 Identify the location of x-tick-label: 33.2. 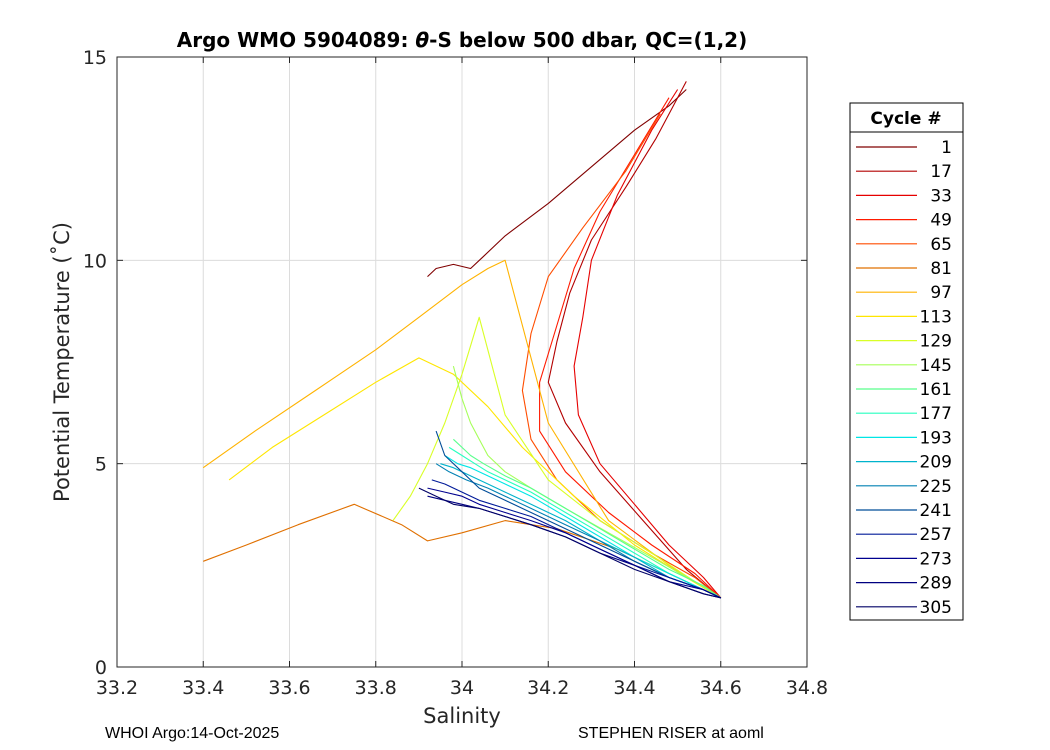
(117, 688).